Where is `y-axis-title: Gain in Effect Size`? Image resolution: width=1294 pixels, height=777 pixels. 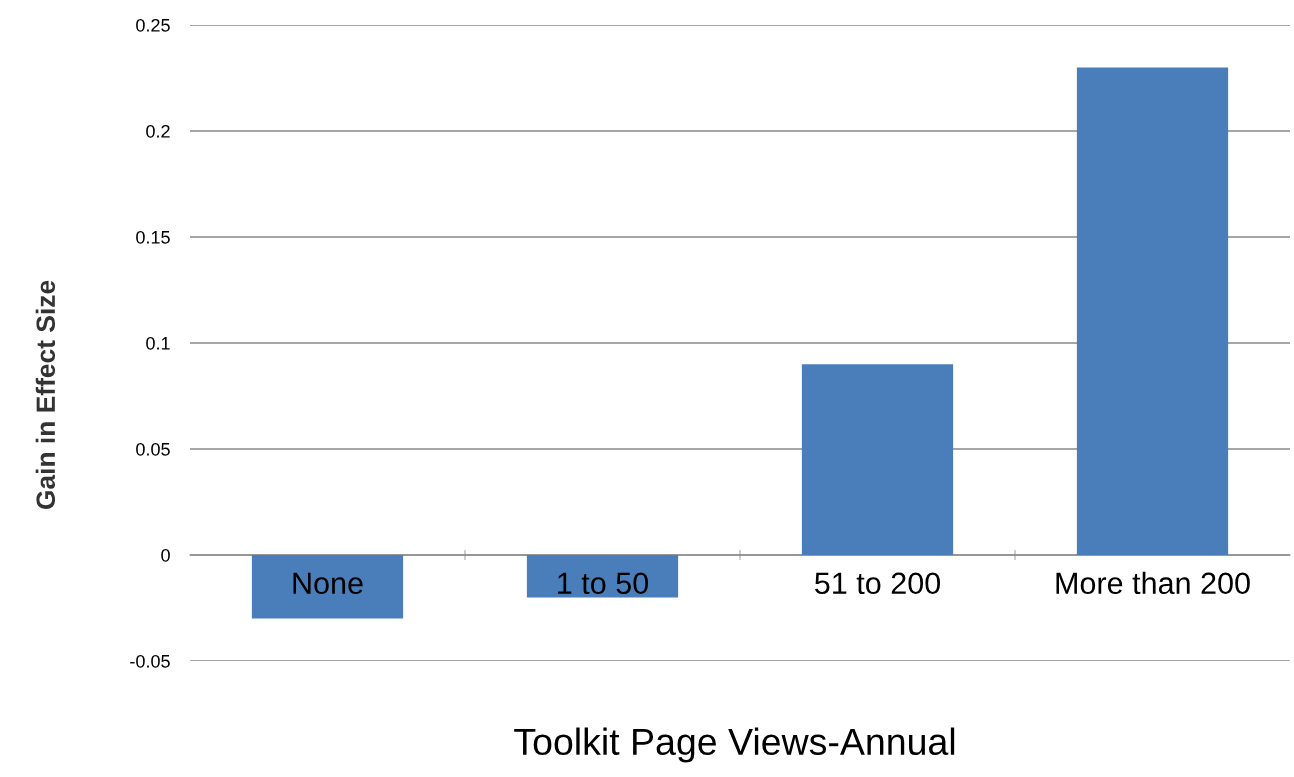 y-axis-title: Gain in Effect Size is located at coordinates (45, 395).